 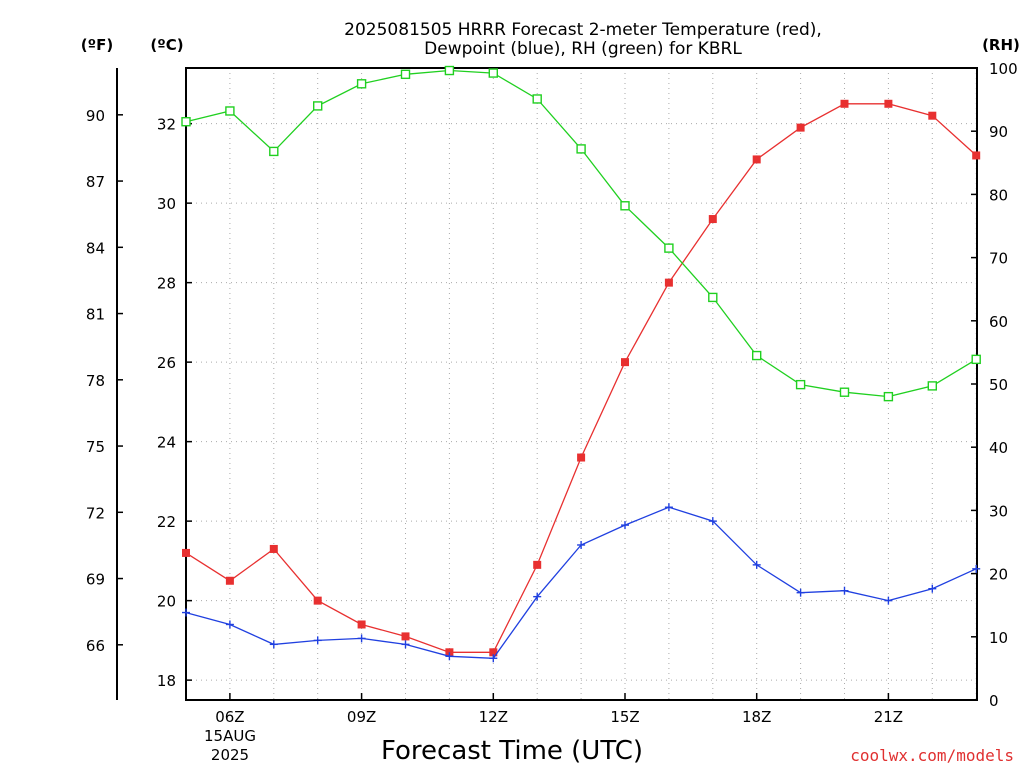 What do you see at coordinates (361, 717) in the screenshot?
I see `x-tick-label: 09Z` at bounding box center [361, 717].